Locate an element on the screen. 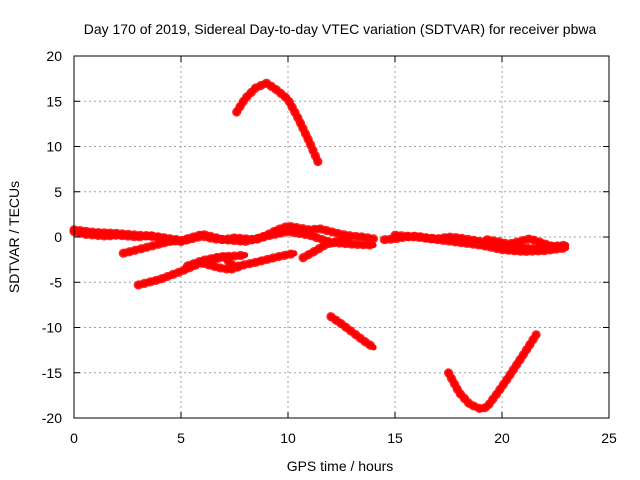 The width and height of the screenshot is (640, 480). y-tick-label: 0 is located at coordinates (58, 237).